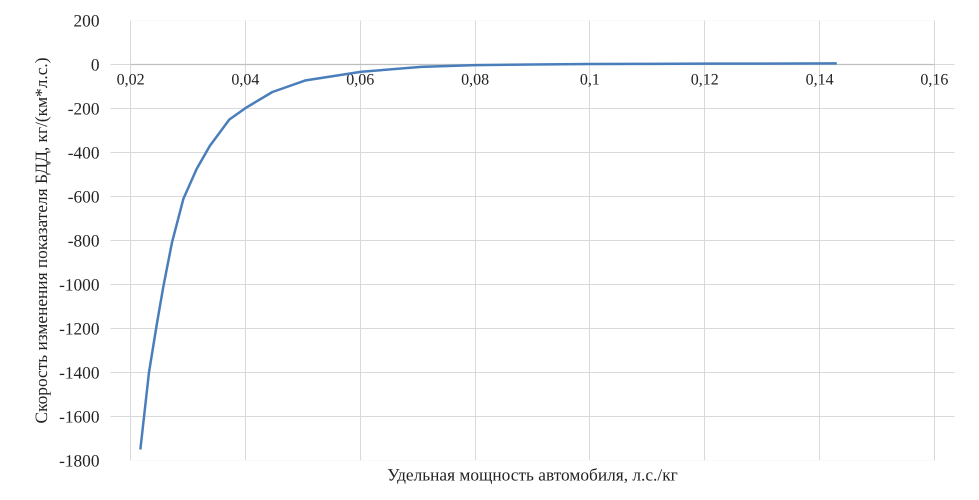 The height and width of the screenshot is (500, 979). Describe the element at coordinates (360, 80) in the screenshot. I see `x-tick-label: 0,06` at that location.